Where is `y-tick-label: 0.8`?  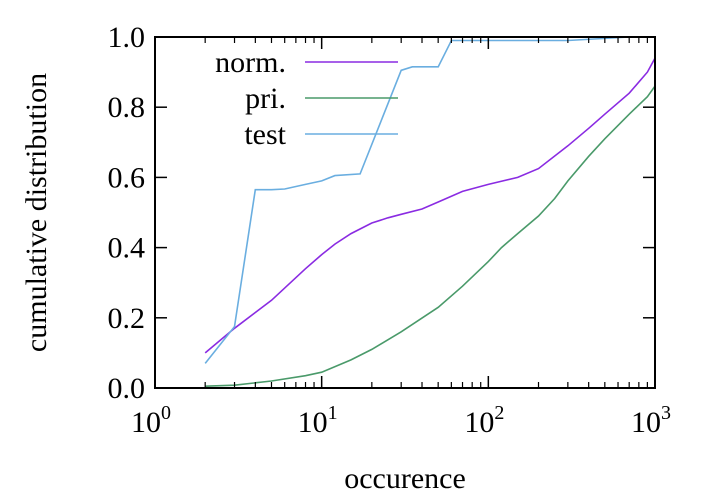 y-tick-label: 0.8 is located at coordinates (127, 107).